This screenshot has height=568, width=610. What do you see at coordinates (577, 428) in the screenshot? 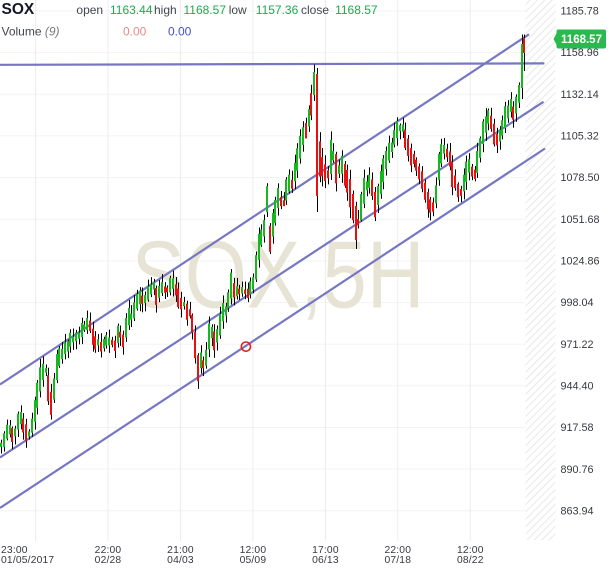
I see `svg-text: 917.58` at bounding box center [577, 428].